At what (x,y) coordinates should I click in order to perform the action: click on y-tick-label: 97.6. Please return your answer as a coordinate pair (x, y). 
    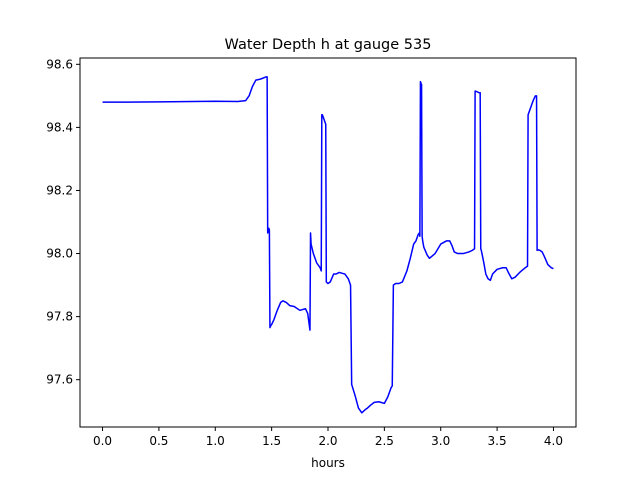
    Looking at the image, I should click on (59, 380).